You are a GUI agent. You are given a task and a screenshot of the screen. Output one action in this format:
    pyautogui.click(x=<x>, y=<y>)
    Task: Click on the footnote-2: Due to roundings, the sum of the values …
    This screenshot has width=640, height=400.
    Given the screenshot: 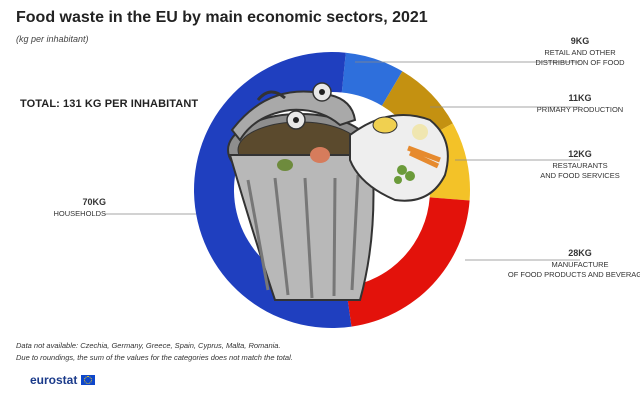 What is the action you would take?
    pyautogui.click(x=154, y=357)
    